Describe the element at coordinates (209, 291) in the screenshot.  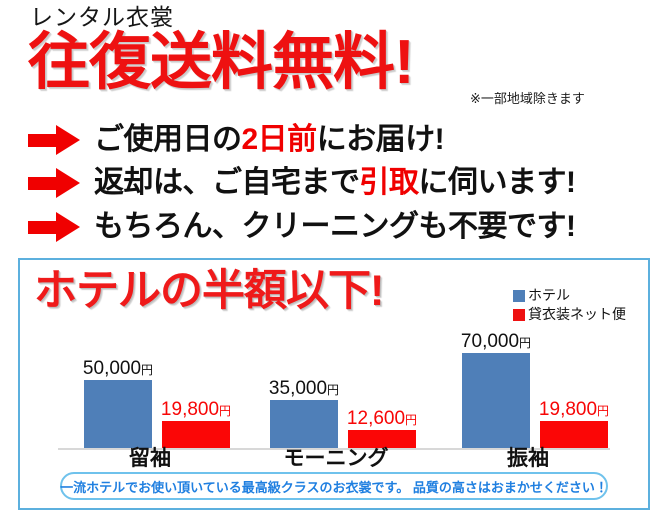
I see `chart-title: ホテルの半額以下!` at that location.